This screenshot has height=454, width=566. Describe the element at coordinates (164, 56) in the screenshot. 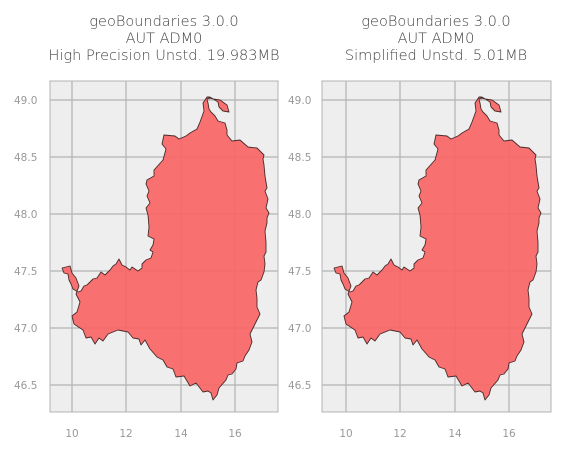

I see `title-line-3: High Precision Unstd. 19.983MB` at that location.